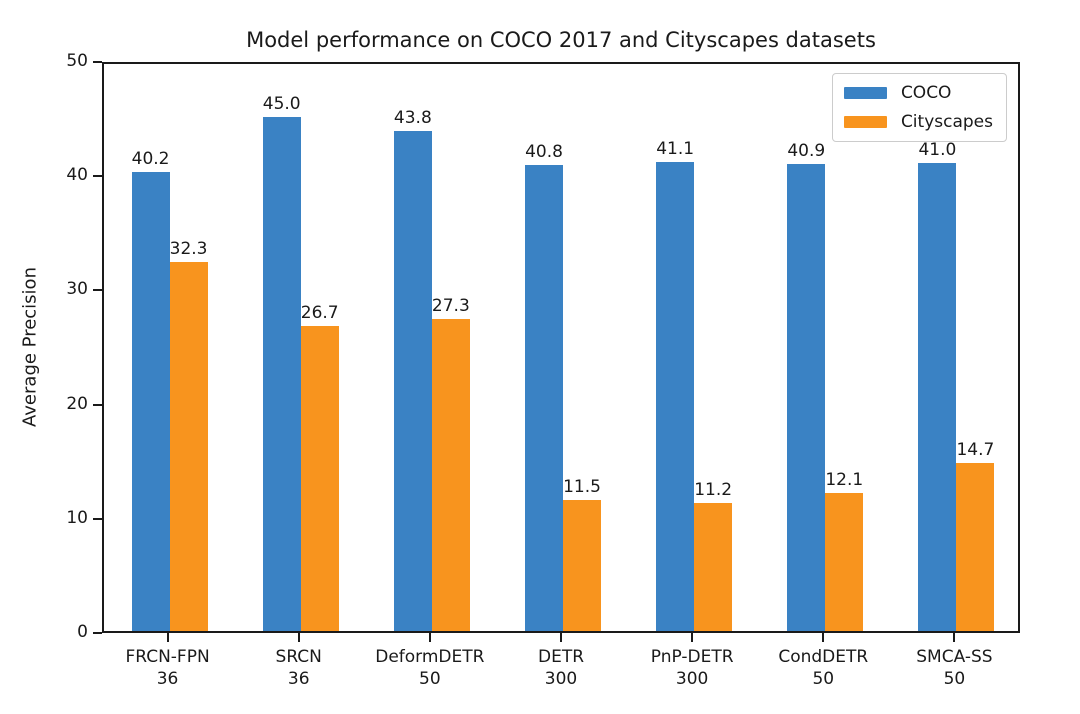 Image resolution: width=1080 pixels, height=714 pixels. Describe the element at coordinates (692, 668) in the screenshot. I see `x-tick-label-pnp-detr: PnP-DETR 300` at that location.